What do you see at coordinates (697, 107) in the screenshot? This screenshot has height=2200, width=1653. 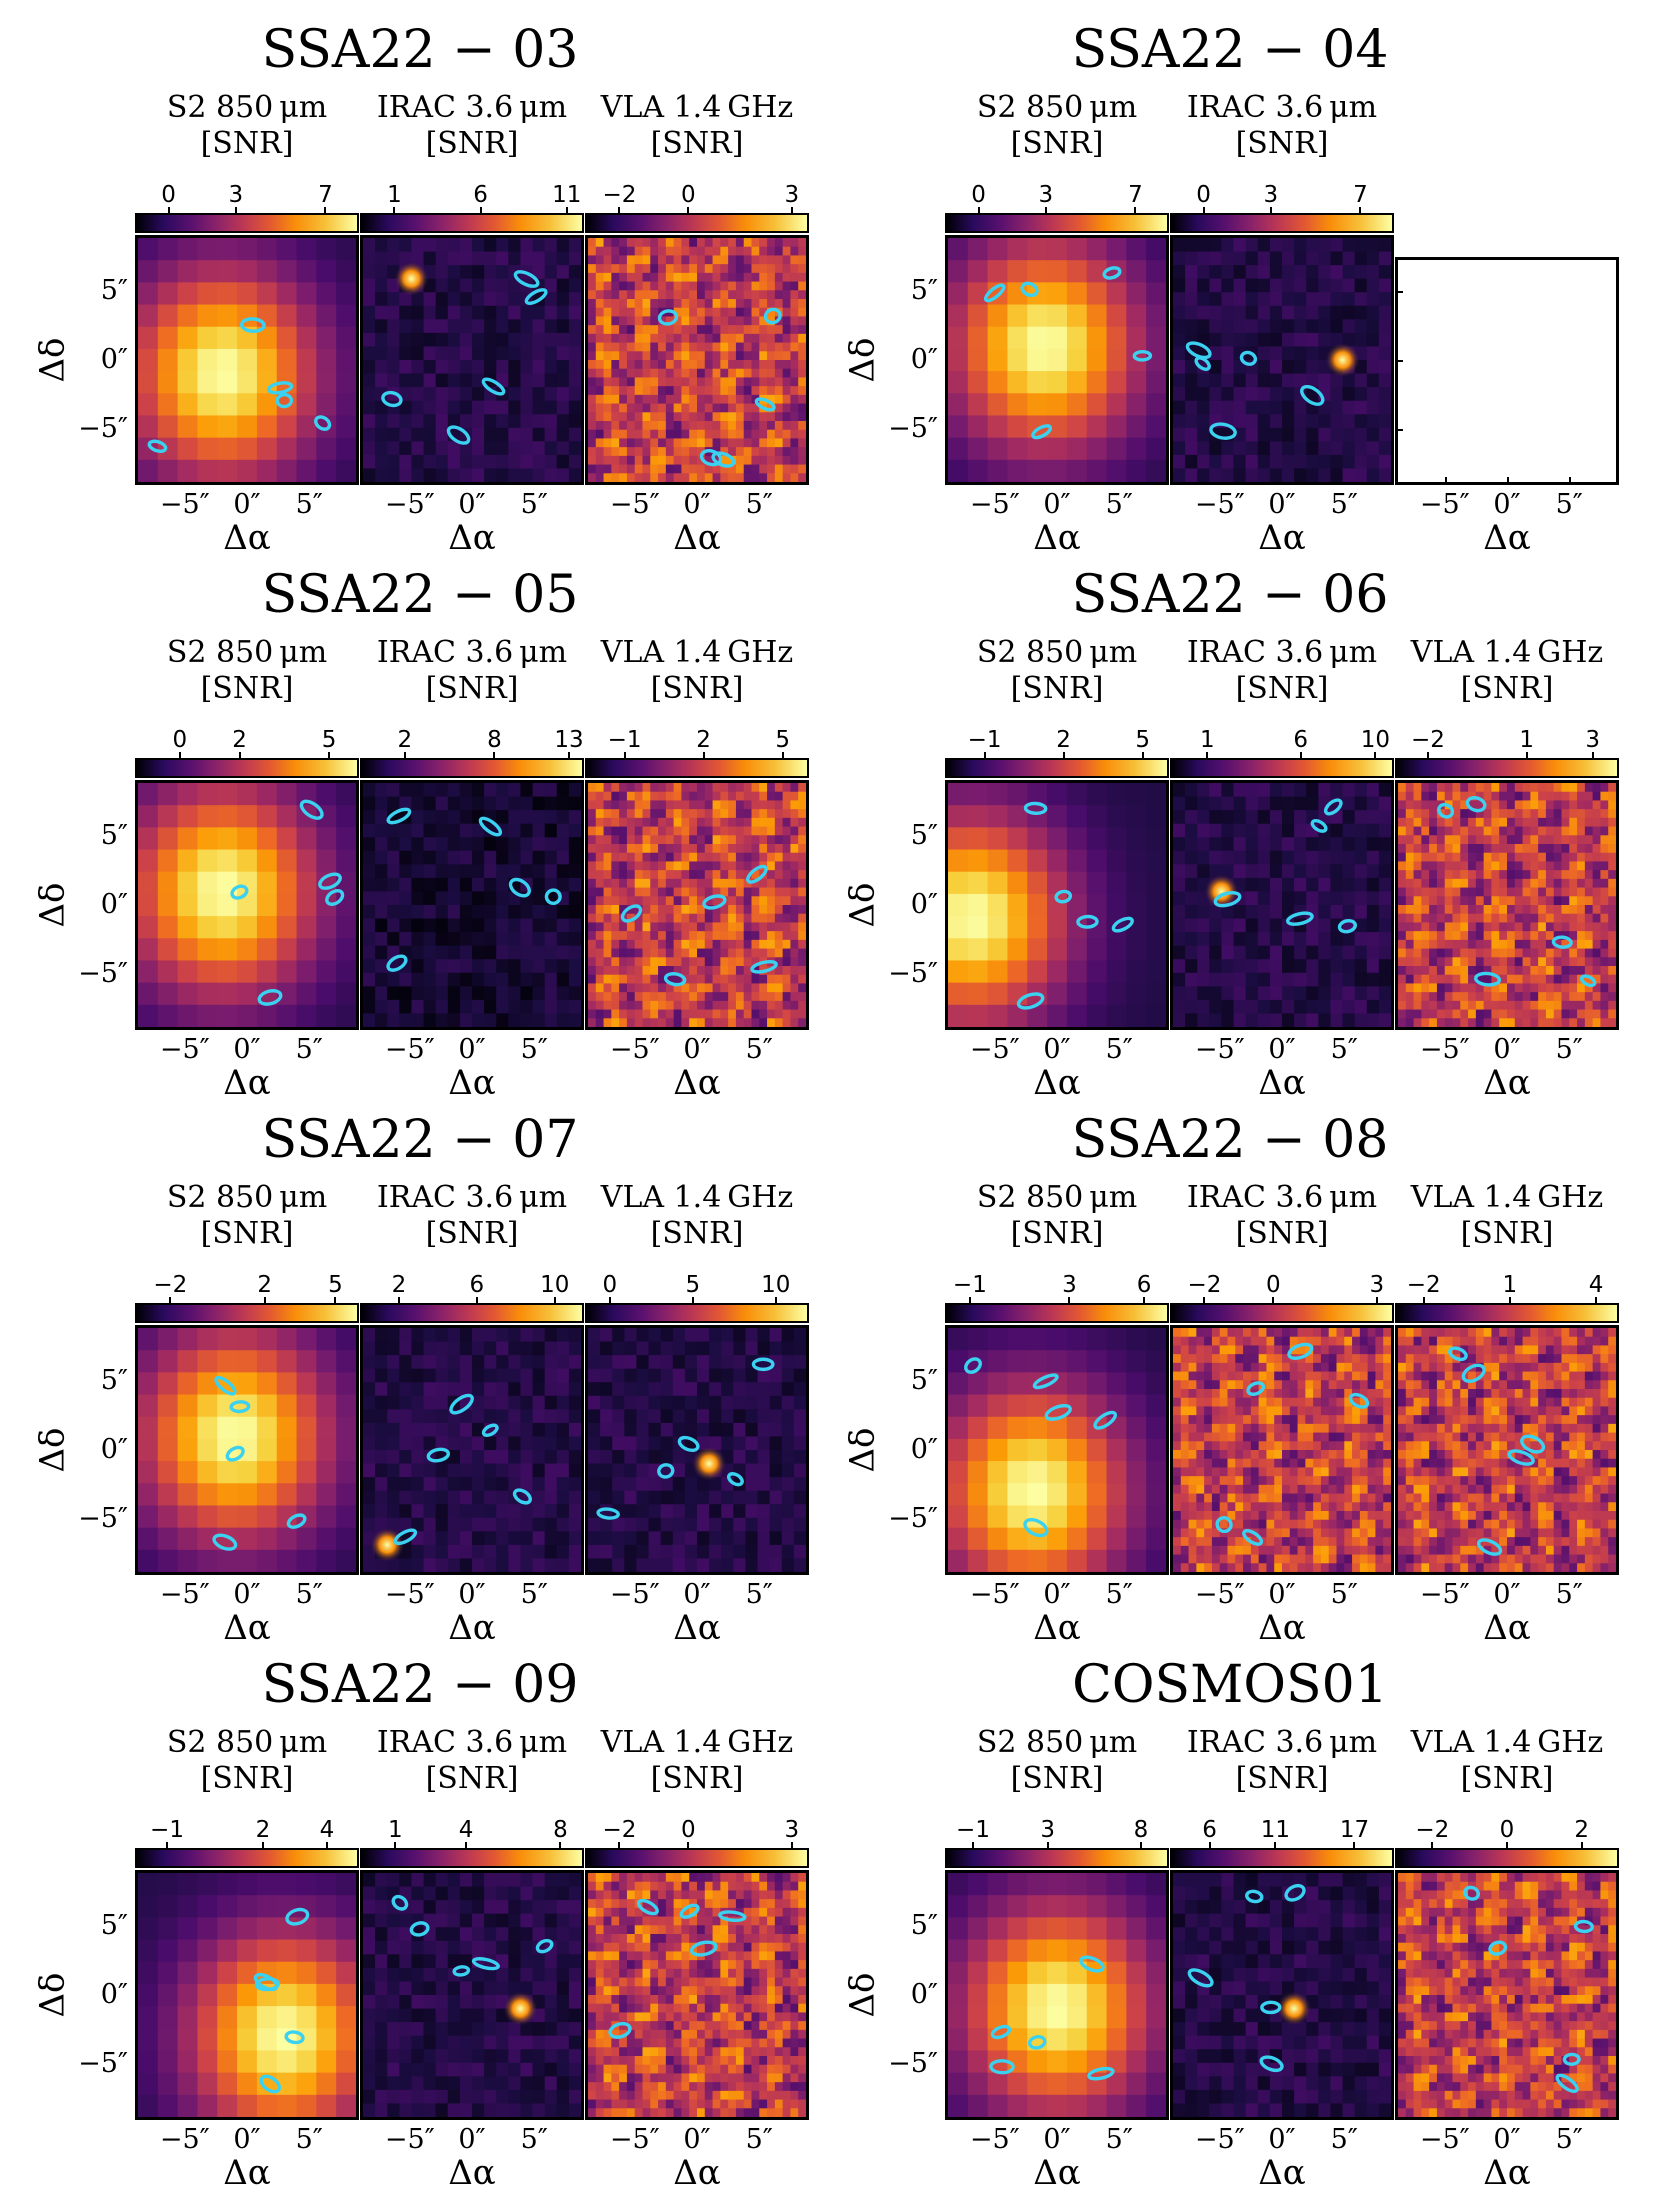 I see `panel-title-text: VLA 1.4 GHz` at bounding box center [697, 107].